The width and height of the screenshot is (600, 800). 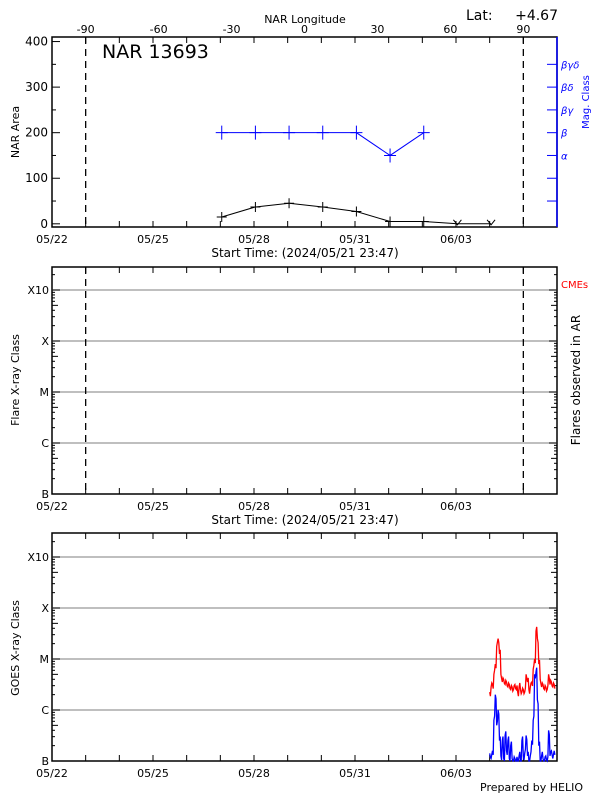 What do you see at coordinates (450, 29) in the screenshot?
I see `longitude-tick-label: 60` at bounding box center [450, 29].